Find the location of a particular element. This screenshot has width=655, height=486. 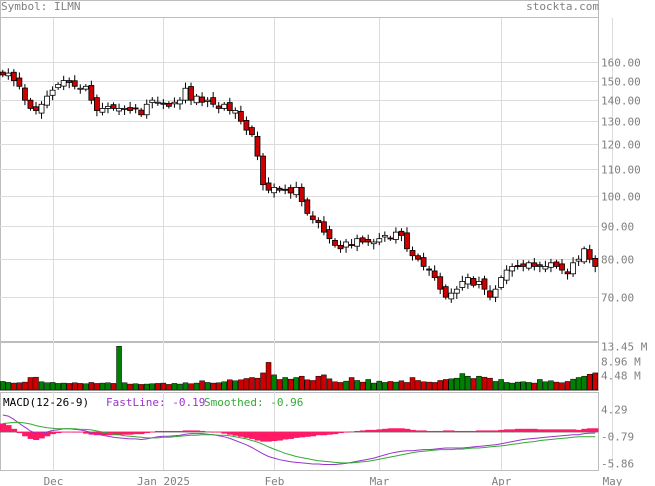

macd-smoothed-line is located at coordinates (299, 442).